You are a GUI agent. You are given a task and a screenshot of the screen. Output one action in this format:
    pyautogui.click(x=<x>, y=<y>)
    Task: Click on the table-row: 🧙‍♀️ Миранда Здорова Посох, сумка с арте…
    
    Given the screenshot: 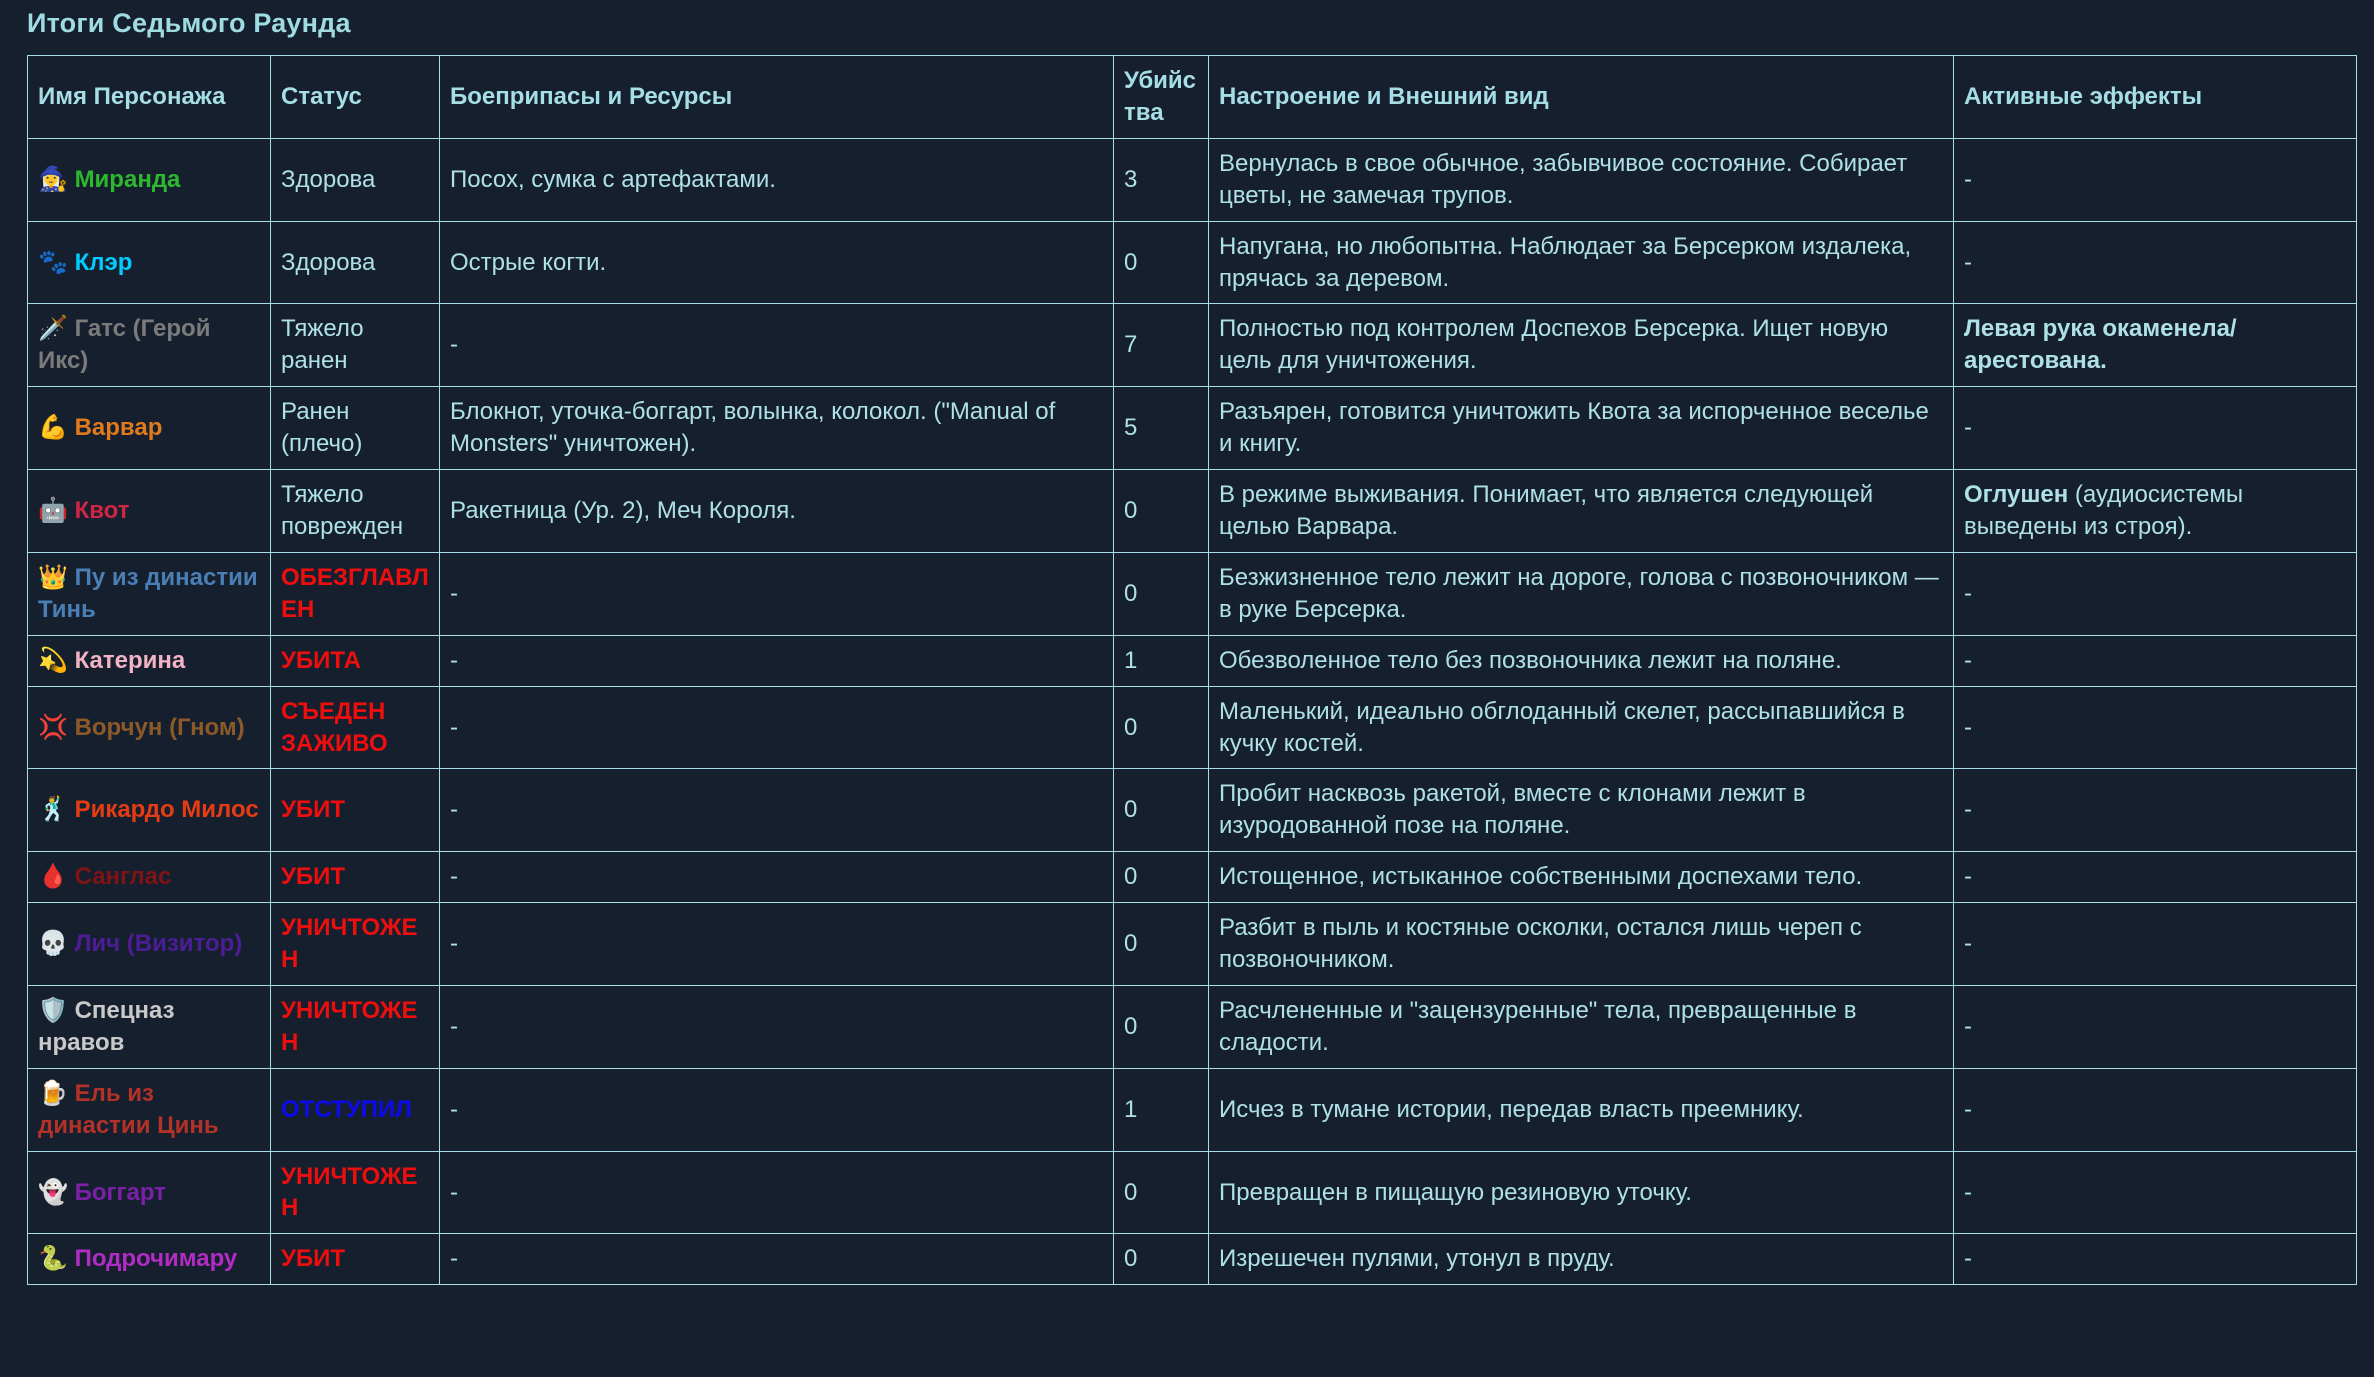 What is the action you would take?
    pyautogui.click(x=1192, y=179)
    